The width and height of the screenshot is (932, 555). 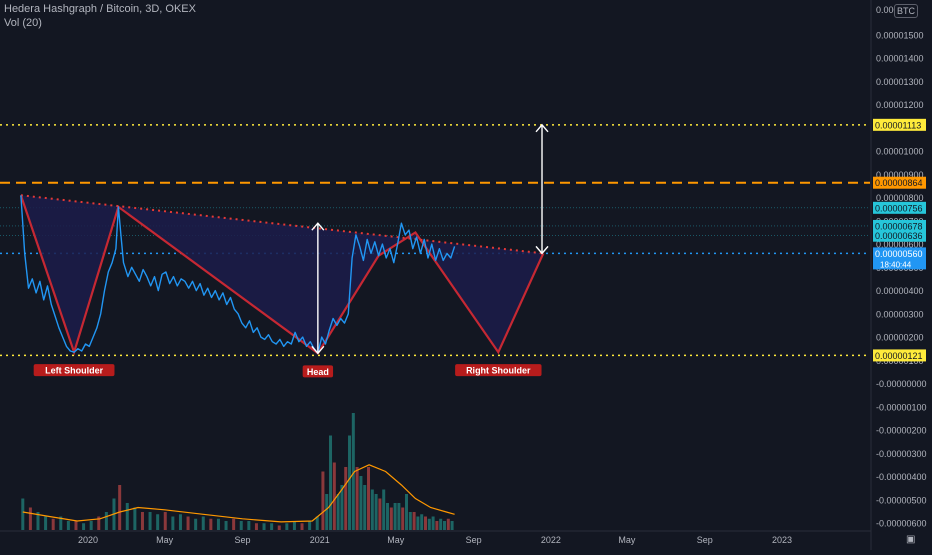 What do you see at coordinates (901, 384) in the screenshot?
I see `price-tick-label: -0.00000000` at bounding box center [901, 384].